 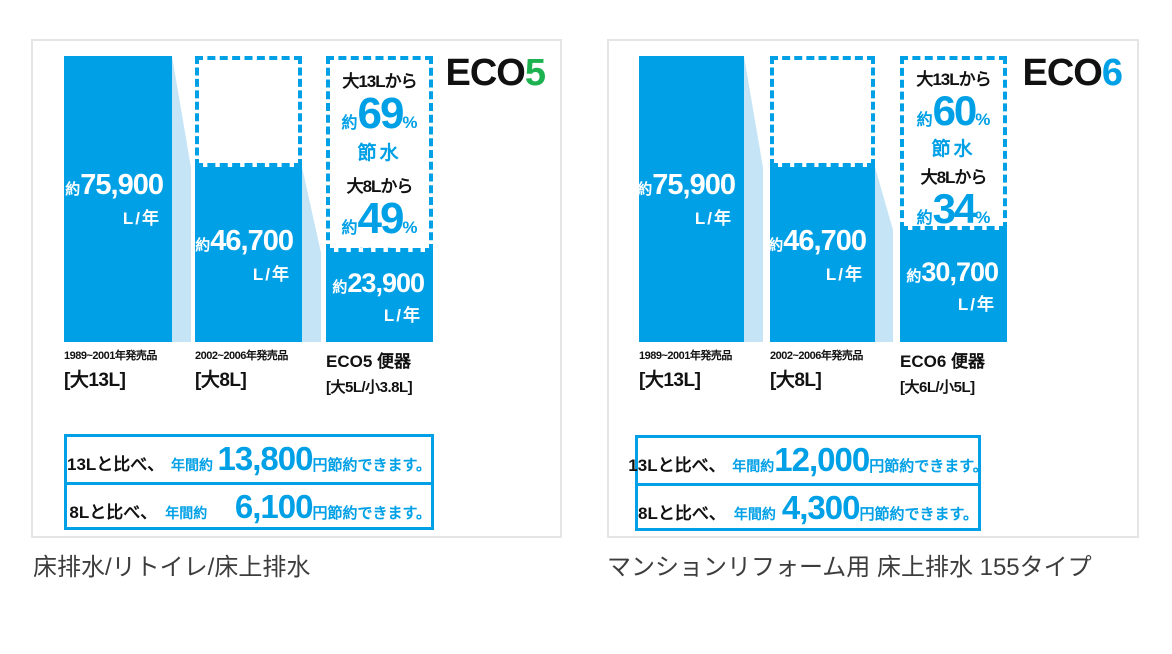 What do you see at coordinates (822, 459) in the screenshot?
I see `cost-amount: 12,000` at bounding box center [822, 459].